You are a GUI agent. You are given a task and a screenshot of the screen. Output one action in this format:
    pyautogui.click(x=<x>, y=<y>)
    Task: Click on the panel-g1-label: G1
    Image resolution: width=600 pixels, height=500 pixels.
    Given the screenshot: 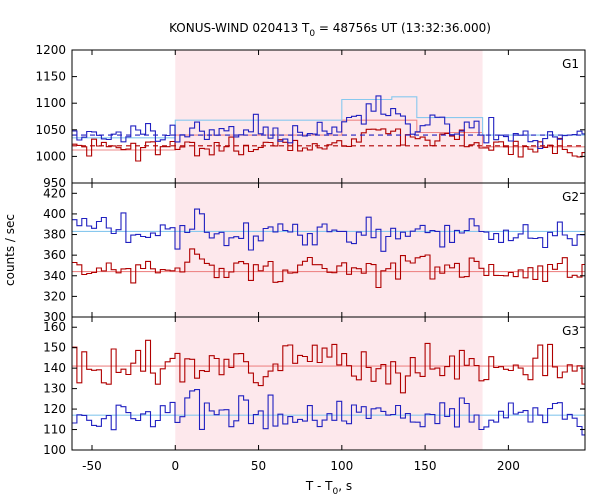 What is the action you would take?
    pyautogui.click(x=570, y=64)
    